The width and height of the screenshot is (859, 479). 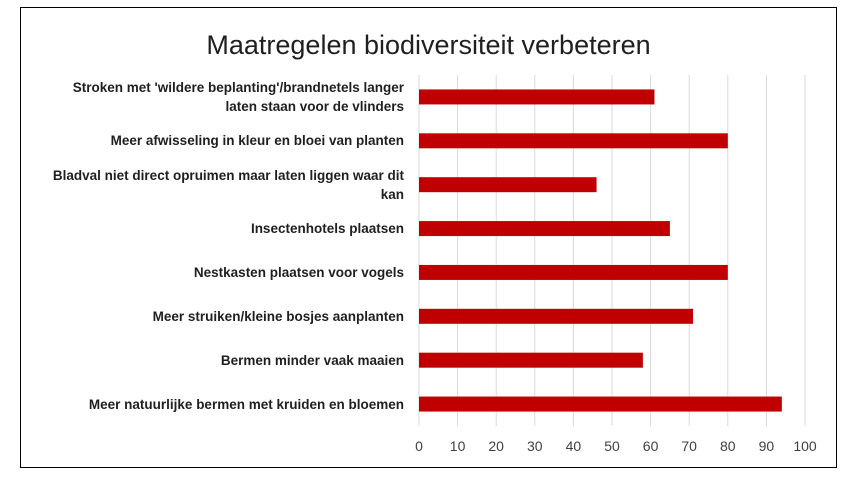 I want to click on x-tick-label: 30, so click(x=535, y=446).